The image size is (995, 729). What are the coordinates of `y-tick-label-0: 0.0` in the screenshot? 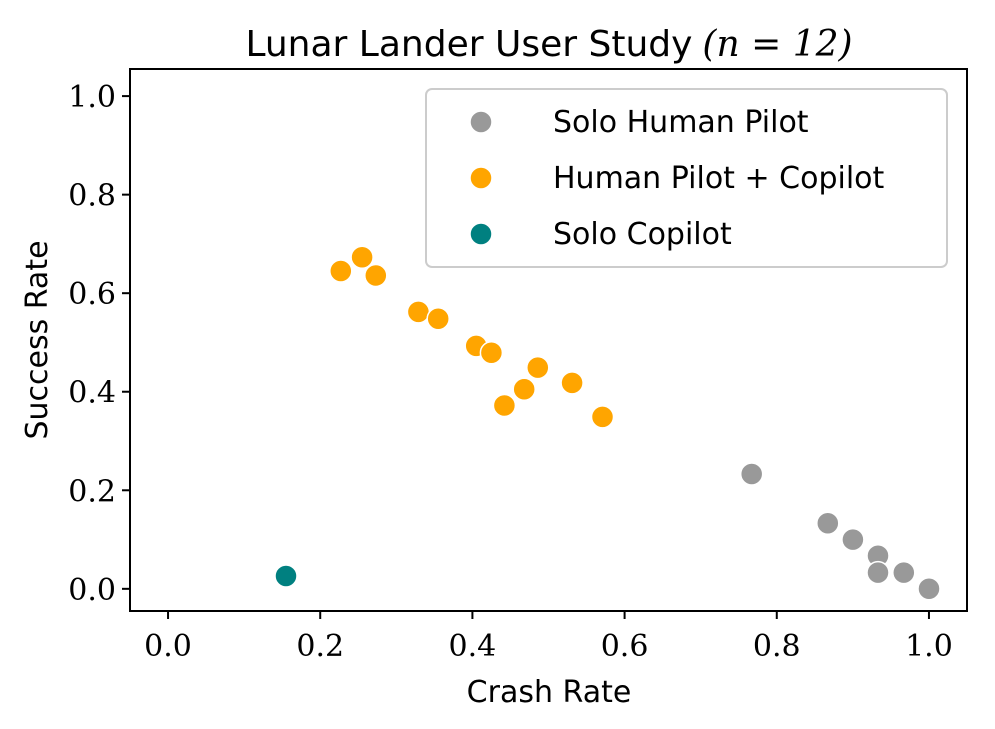 It's located at (92, 590).